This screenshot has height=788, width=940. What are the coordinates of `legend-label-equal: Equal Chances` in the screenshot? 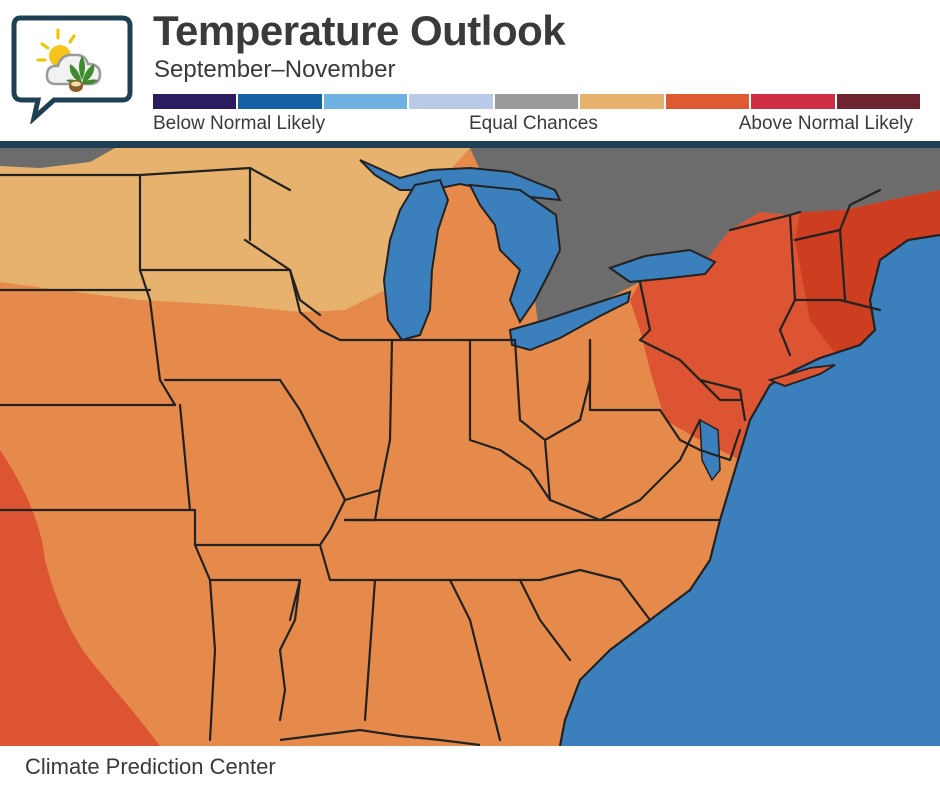 It's located at (533, 123).